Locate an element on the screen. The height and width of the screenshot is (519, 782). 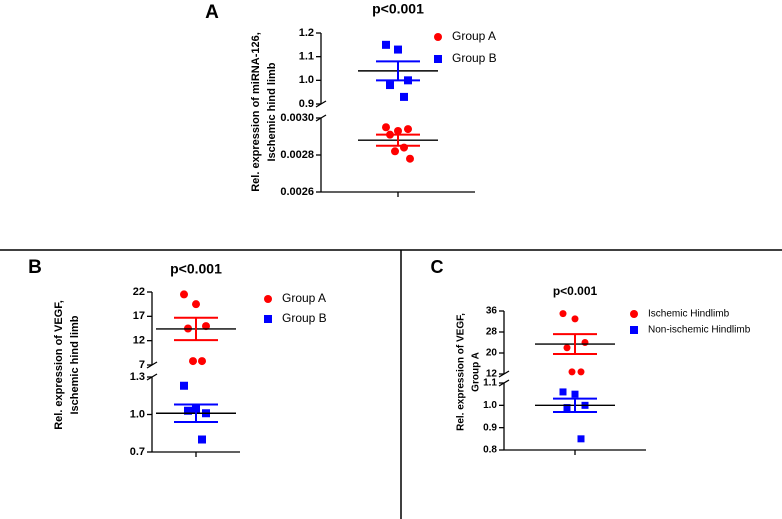
panel-label: B is located at coordinates (35, 267).